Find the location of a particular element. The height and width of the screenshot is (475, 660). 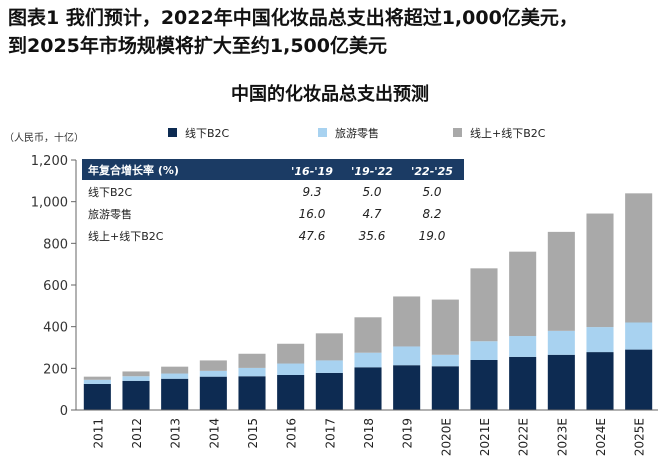

bar-2-2011 is located at coordinates (97, 381).